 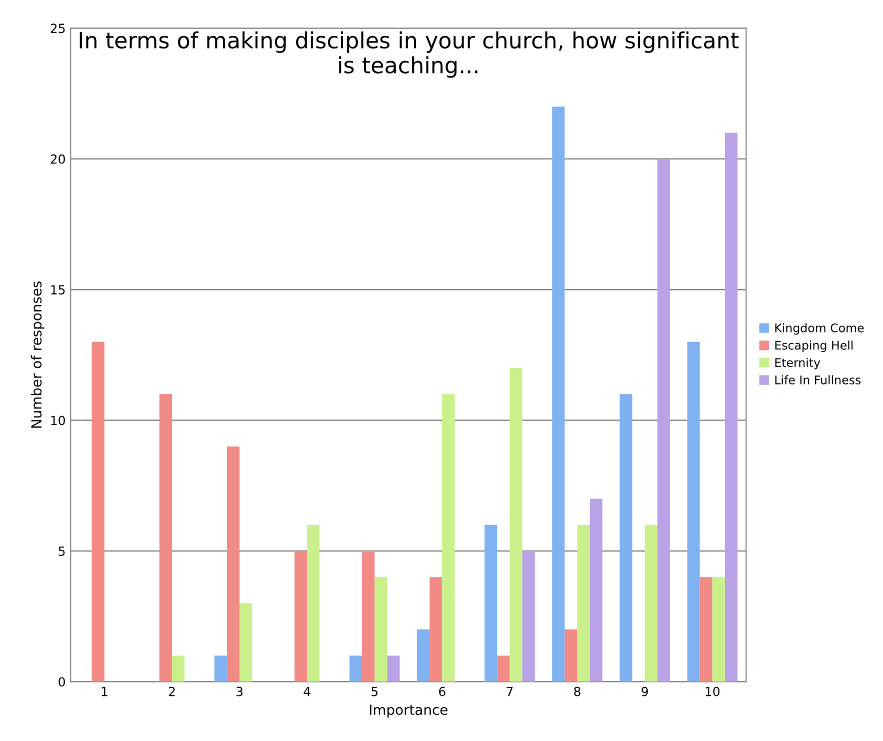 I want to click on y-tick-label: 10, so click(x=58, y=421).